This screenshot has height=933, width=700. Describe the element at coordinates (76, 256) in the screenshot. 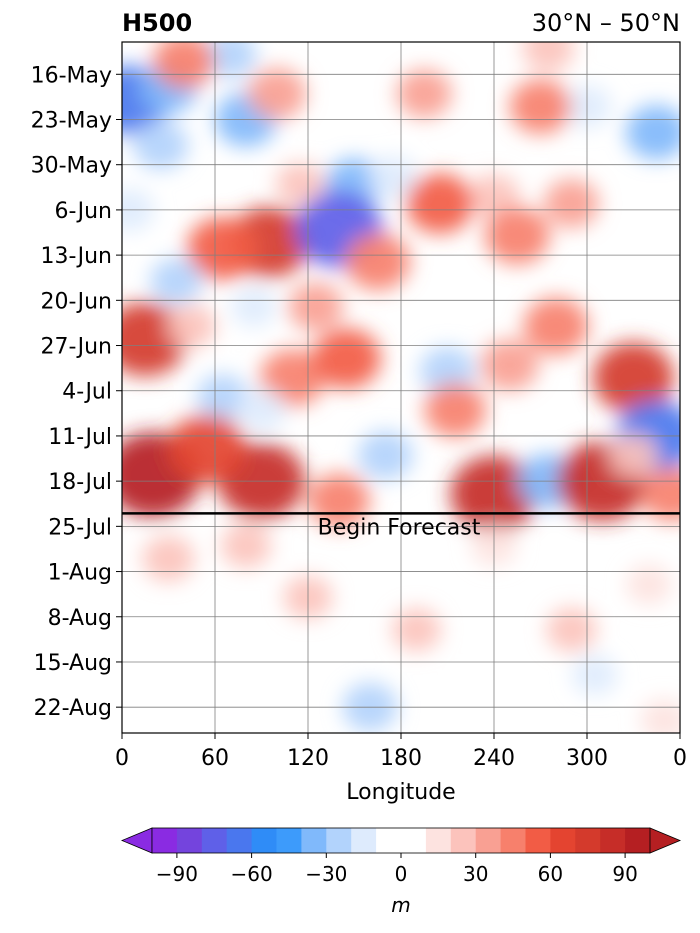

I see `y-tick-label: 13-Jun` at that location.